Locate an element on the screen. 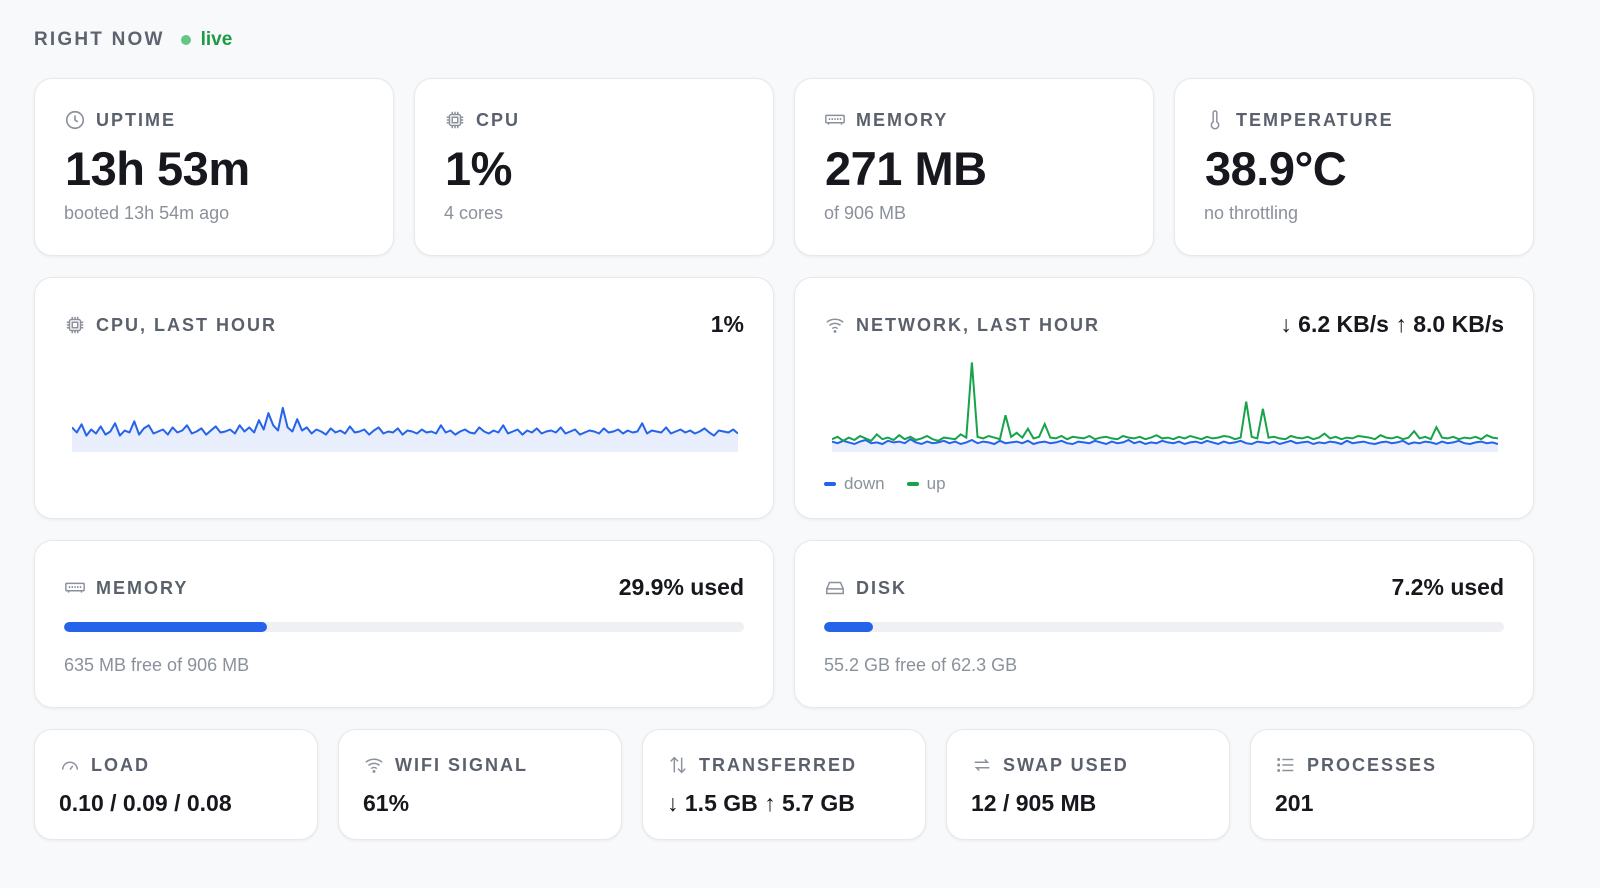 The width and height of the screenshot is (1600, 888). swap-card: SWAP USED 12 / 905 MB is located at coordinates (1088, 784).